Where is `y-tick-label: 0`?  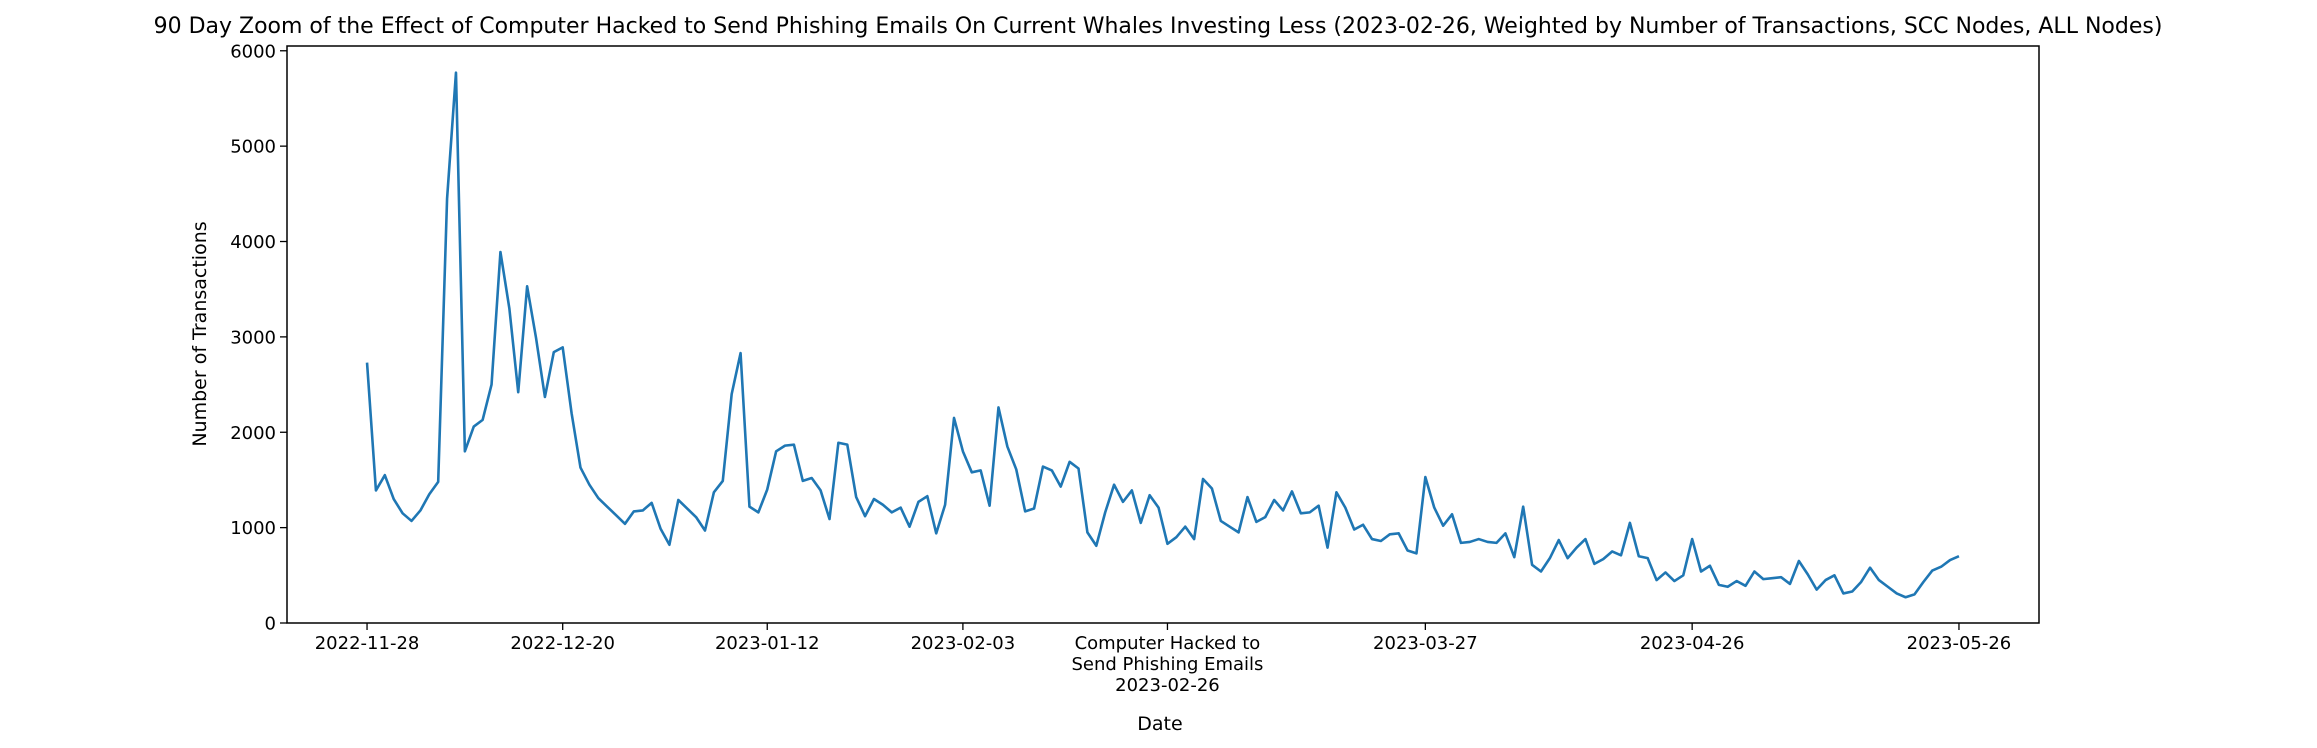
y-tick-label: 0 is located at coordinates (270, 624).